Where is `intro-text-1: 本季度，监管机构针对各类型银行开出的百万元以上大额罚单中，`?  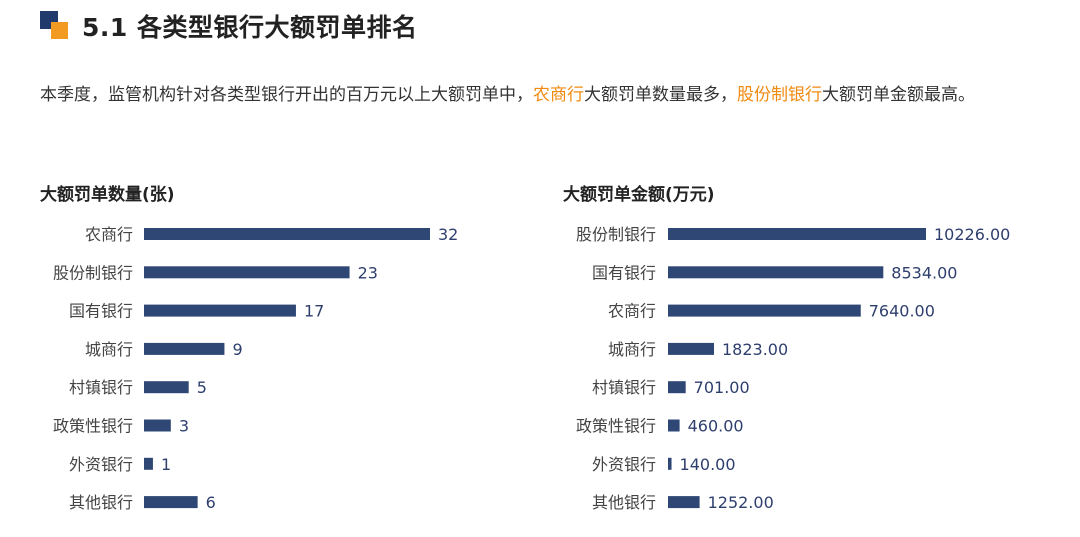
intro-text-1: 本季度，监管机构针对各类型银行开出的百万元以上大额罚单中， is located at coordinates (286, 95).